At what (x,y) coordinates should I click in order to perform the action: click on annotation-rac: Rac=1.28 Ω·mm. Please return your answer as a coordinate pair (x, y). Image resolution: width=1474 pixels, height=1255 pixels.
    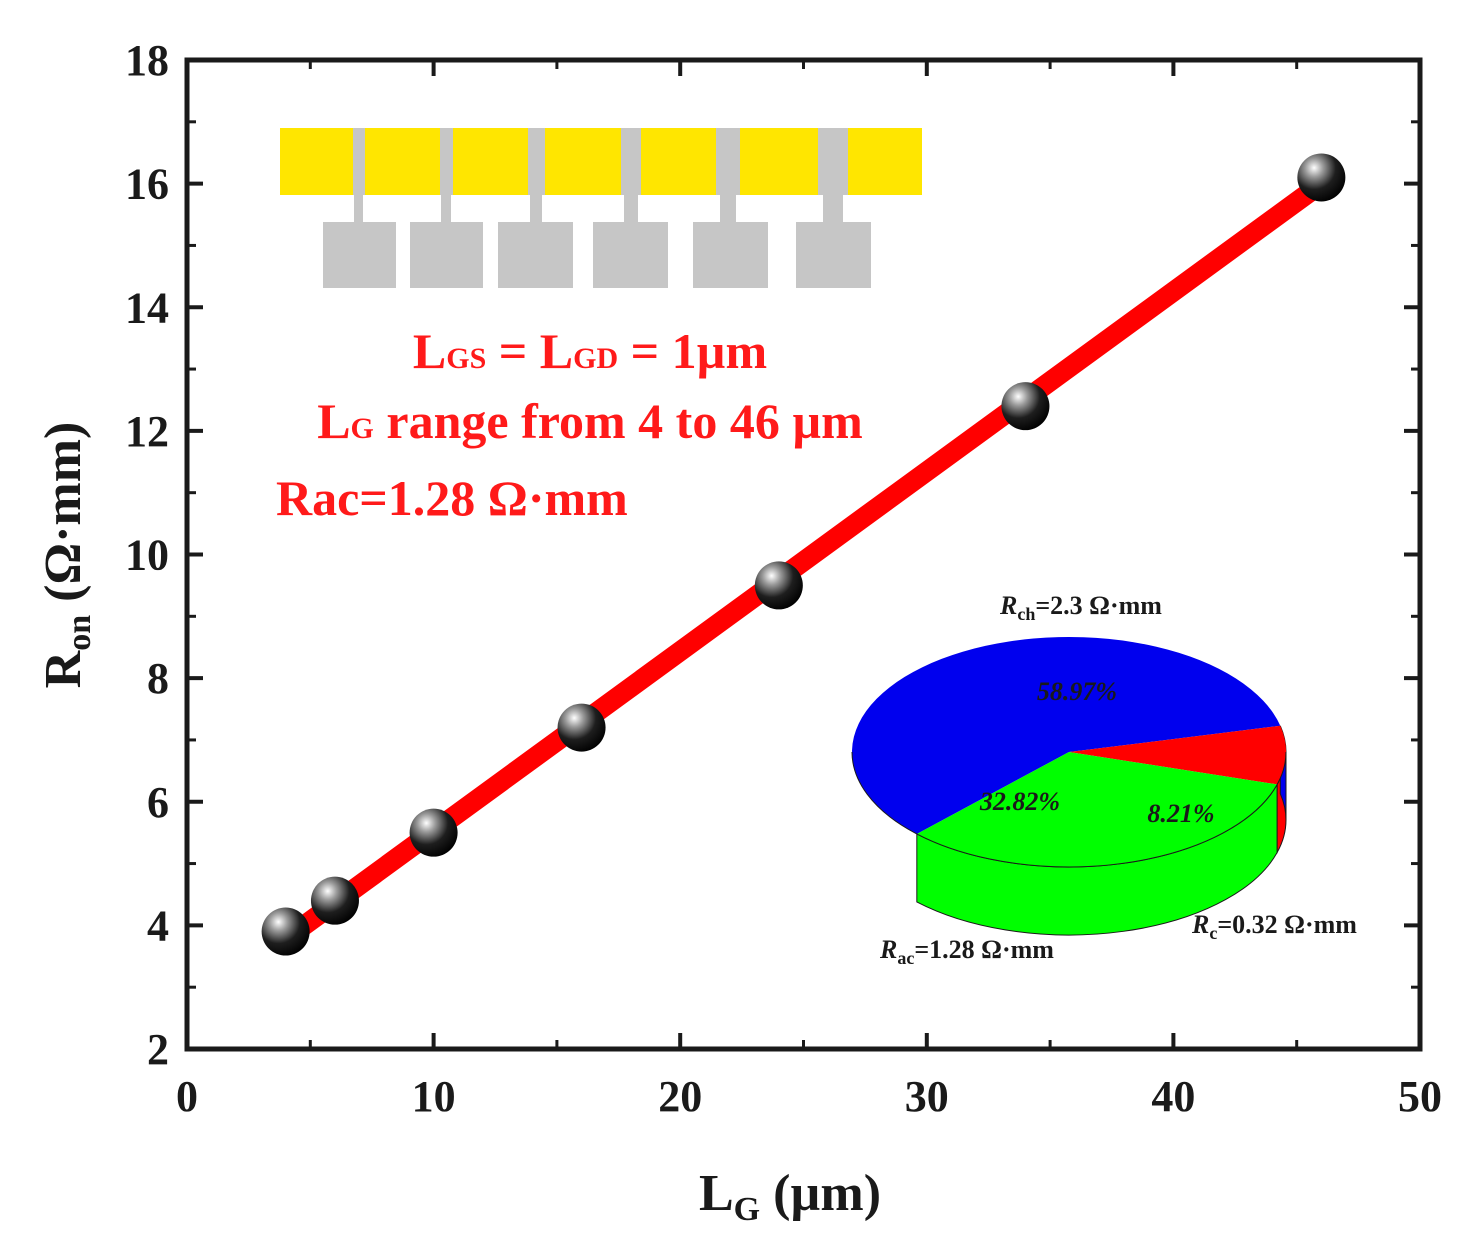
    Looking at the image, I should click on (452, 498).